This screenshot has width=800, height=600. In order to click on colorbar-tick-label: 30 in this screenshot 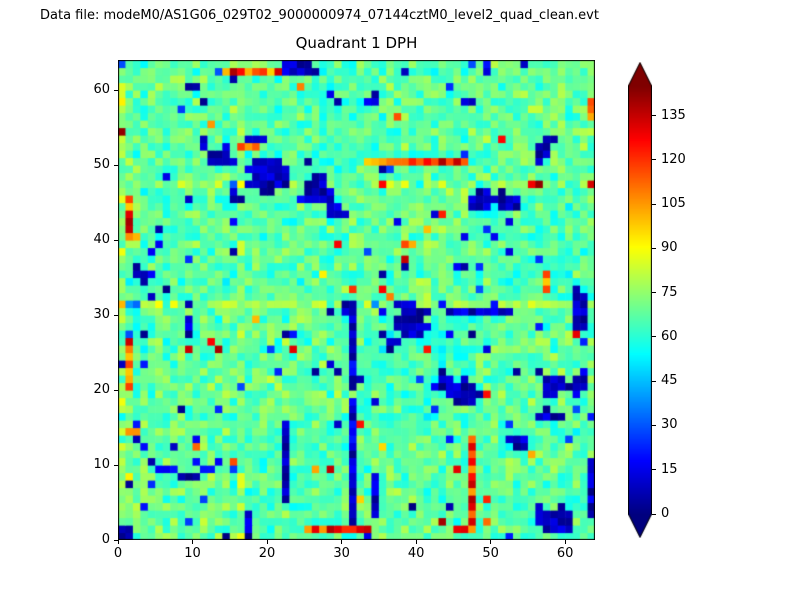, I will do `click(669, 425)`.